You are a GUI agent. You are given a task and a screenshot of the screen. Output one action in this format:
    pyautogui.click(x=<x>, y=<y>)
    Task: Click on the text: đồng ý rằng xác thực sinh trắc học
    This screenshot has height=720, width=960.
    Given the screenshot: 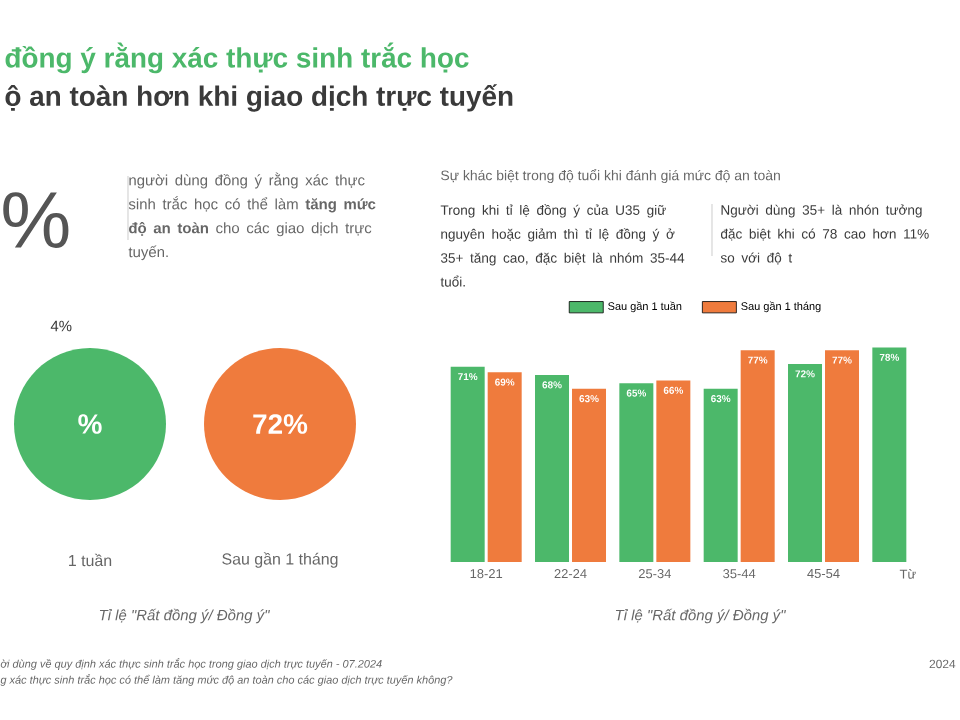 What is the action you would take?
    pyautogui.click(x=237, y=58)
    